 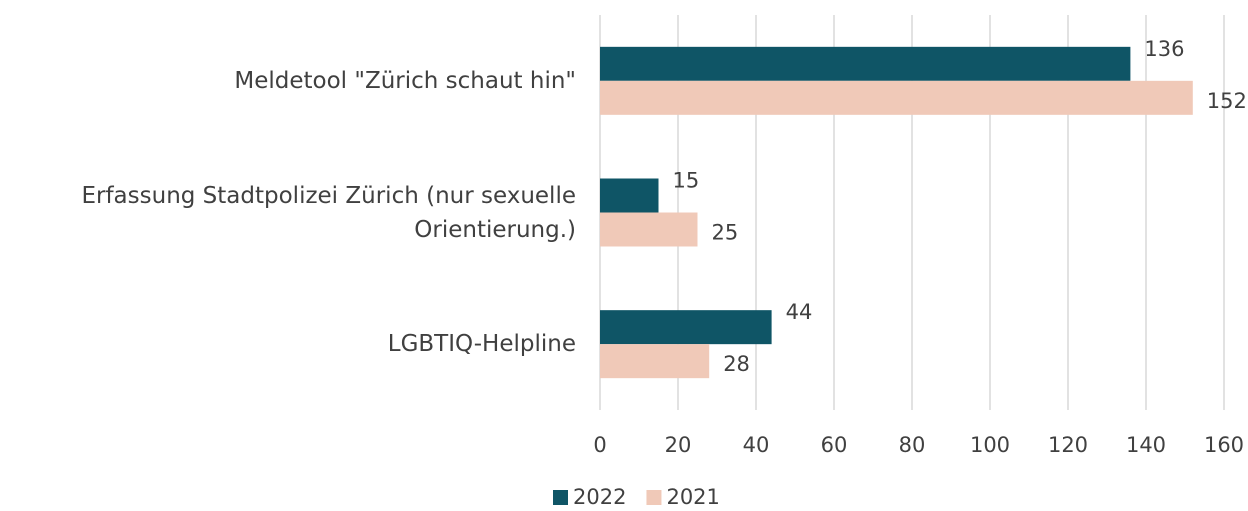 I want to click on category-label: LGBTIQ-Helpline, so click(x=481, y=344).